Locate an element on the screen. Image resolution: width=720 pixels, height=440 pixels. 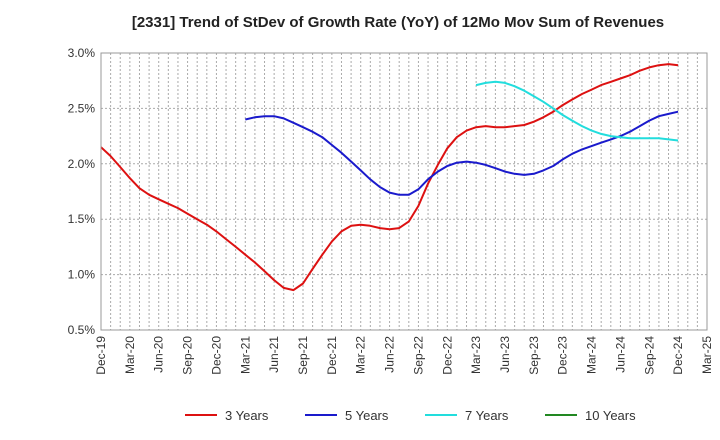
x-tick-label: Sep-22 is located at coordinates (418, 355).